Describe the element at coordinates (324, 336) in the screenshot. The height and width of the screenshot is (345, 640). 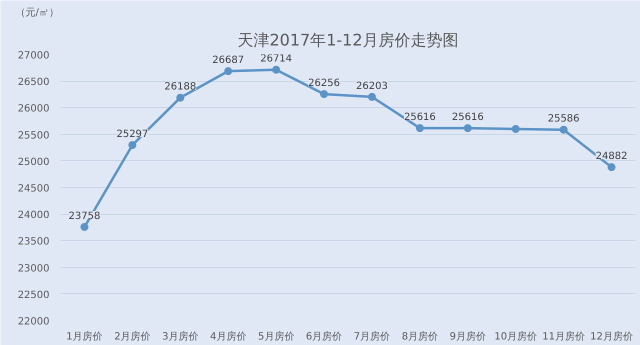
I see `x-tick-label: 6月房价` at that location.